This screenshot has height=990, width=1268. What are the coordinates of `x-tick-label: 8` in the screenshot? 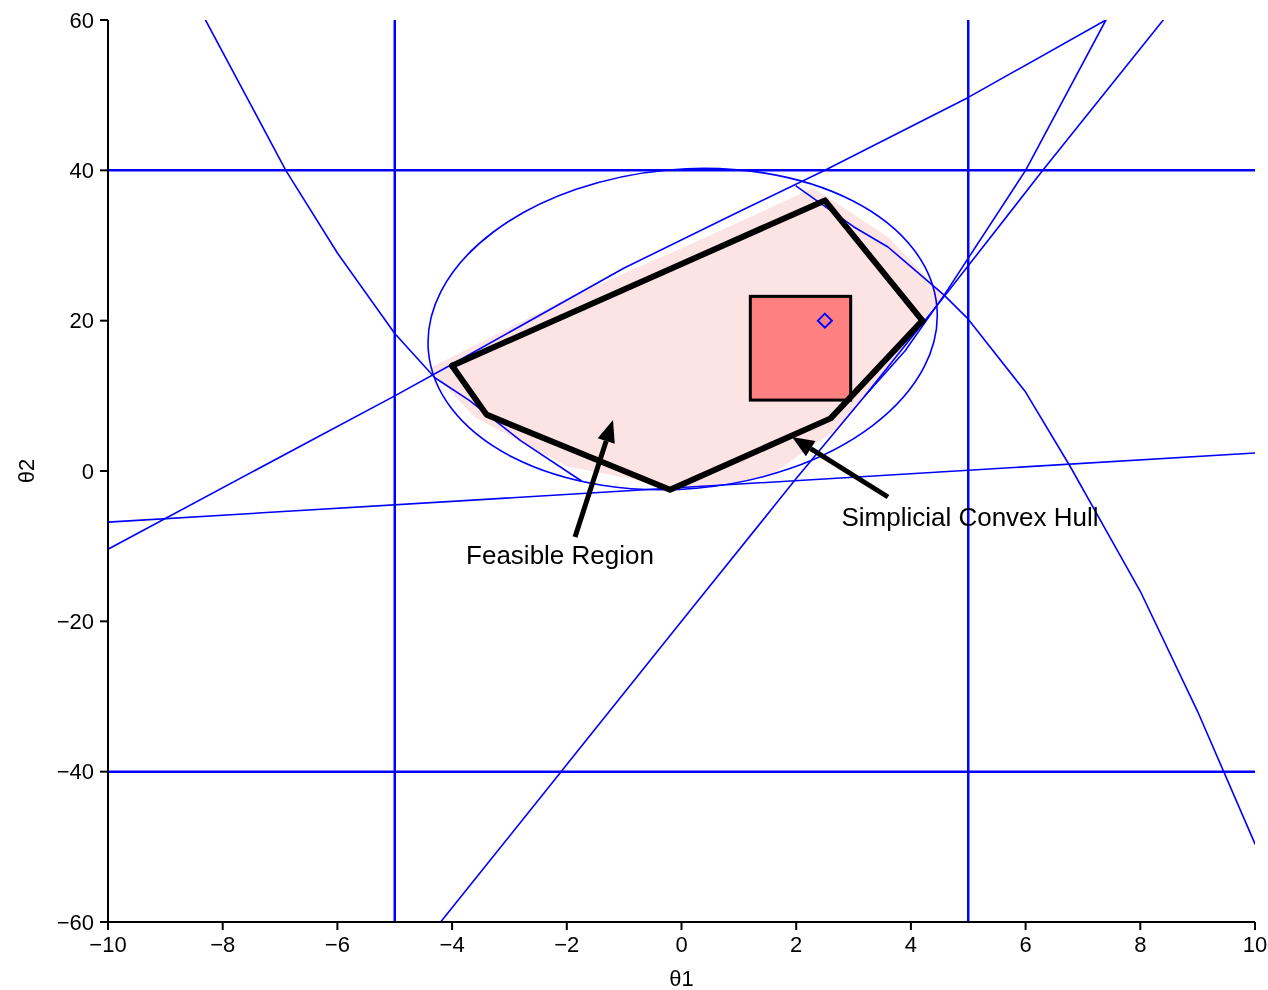 It's located at (1140, 944).